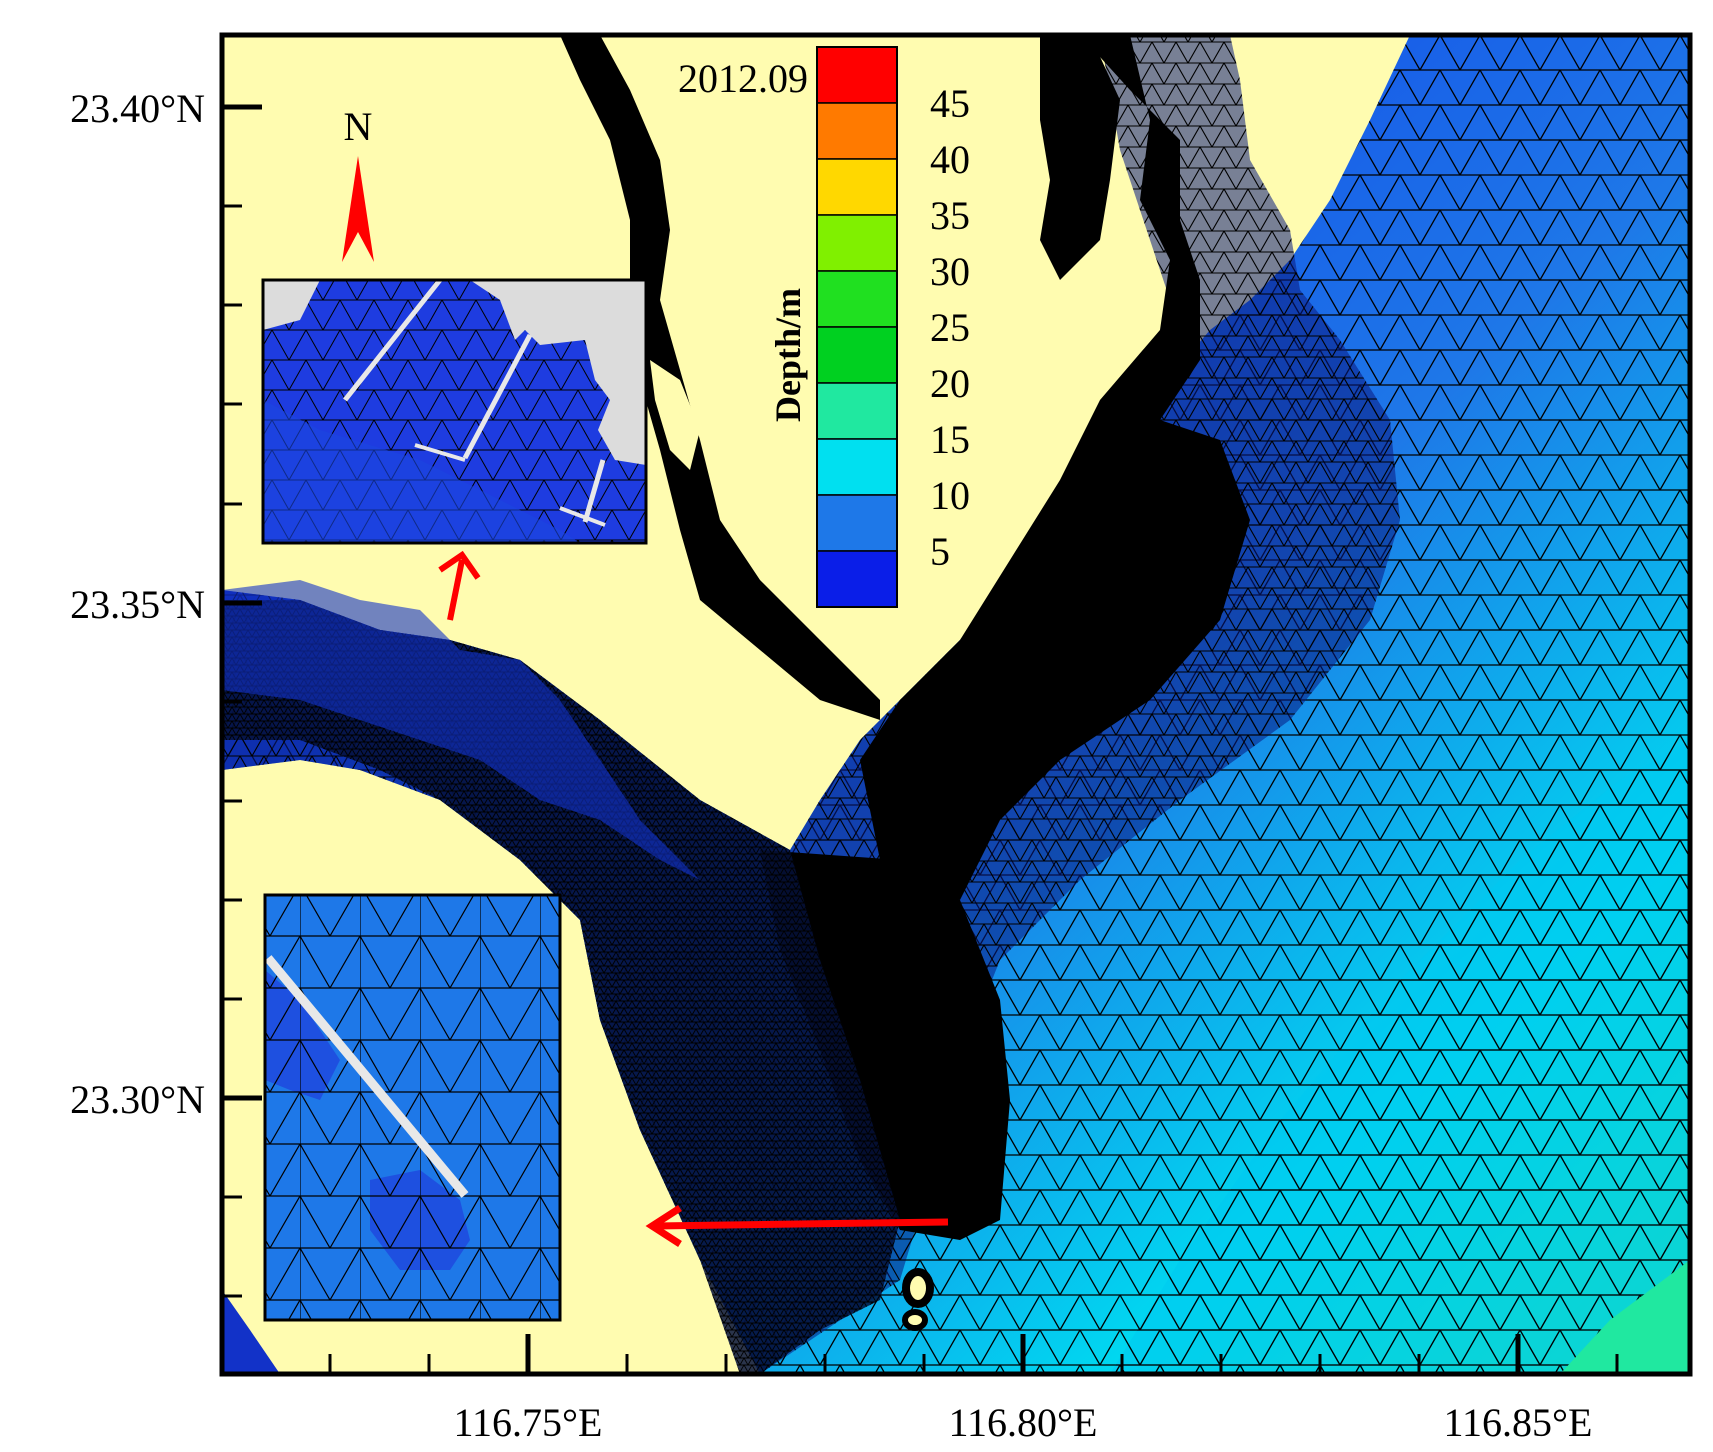  I want to click on y-tick-label-23-30: 23.30°N, so click(137, 1099).